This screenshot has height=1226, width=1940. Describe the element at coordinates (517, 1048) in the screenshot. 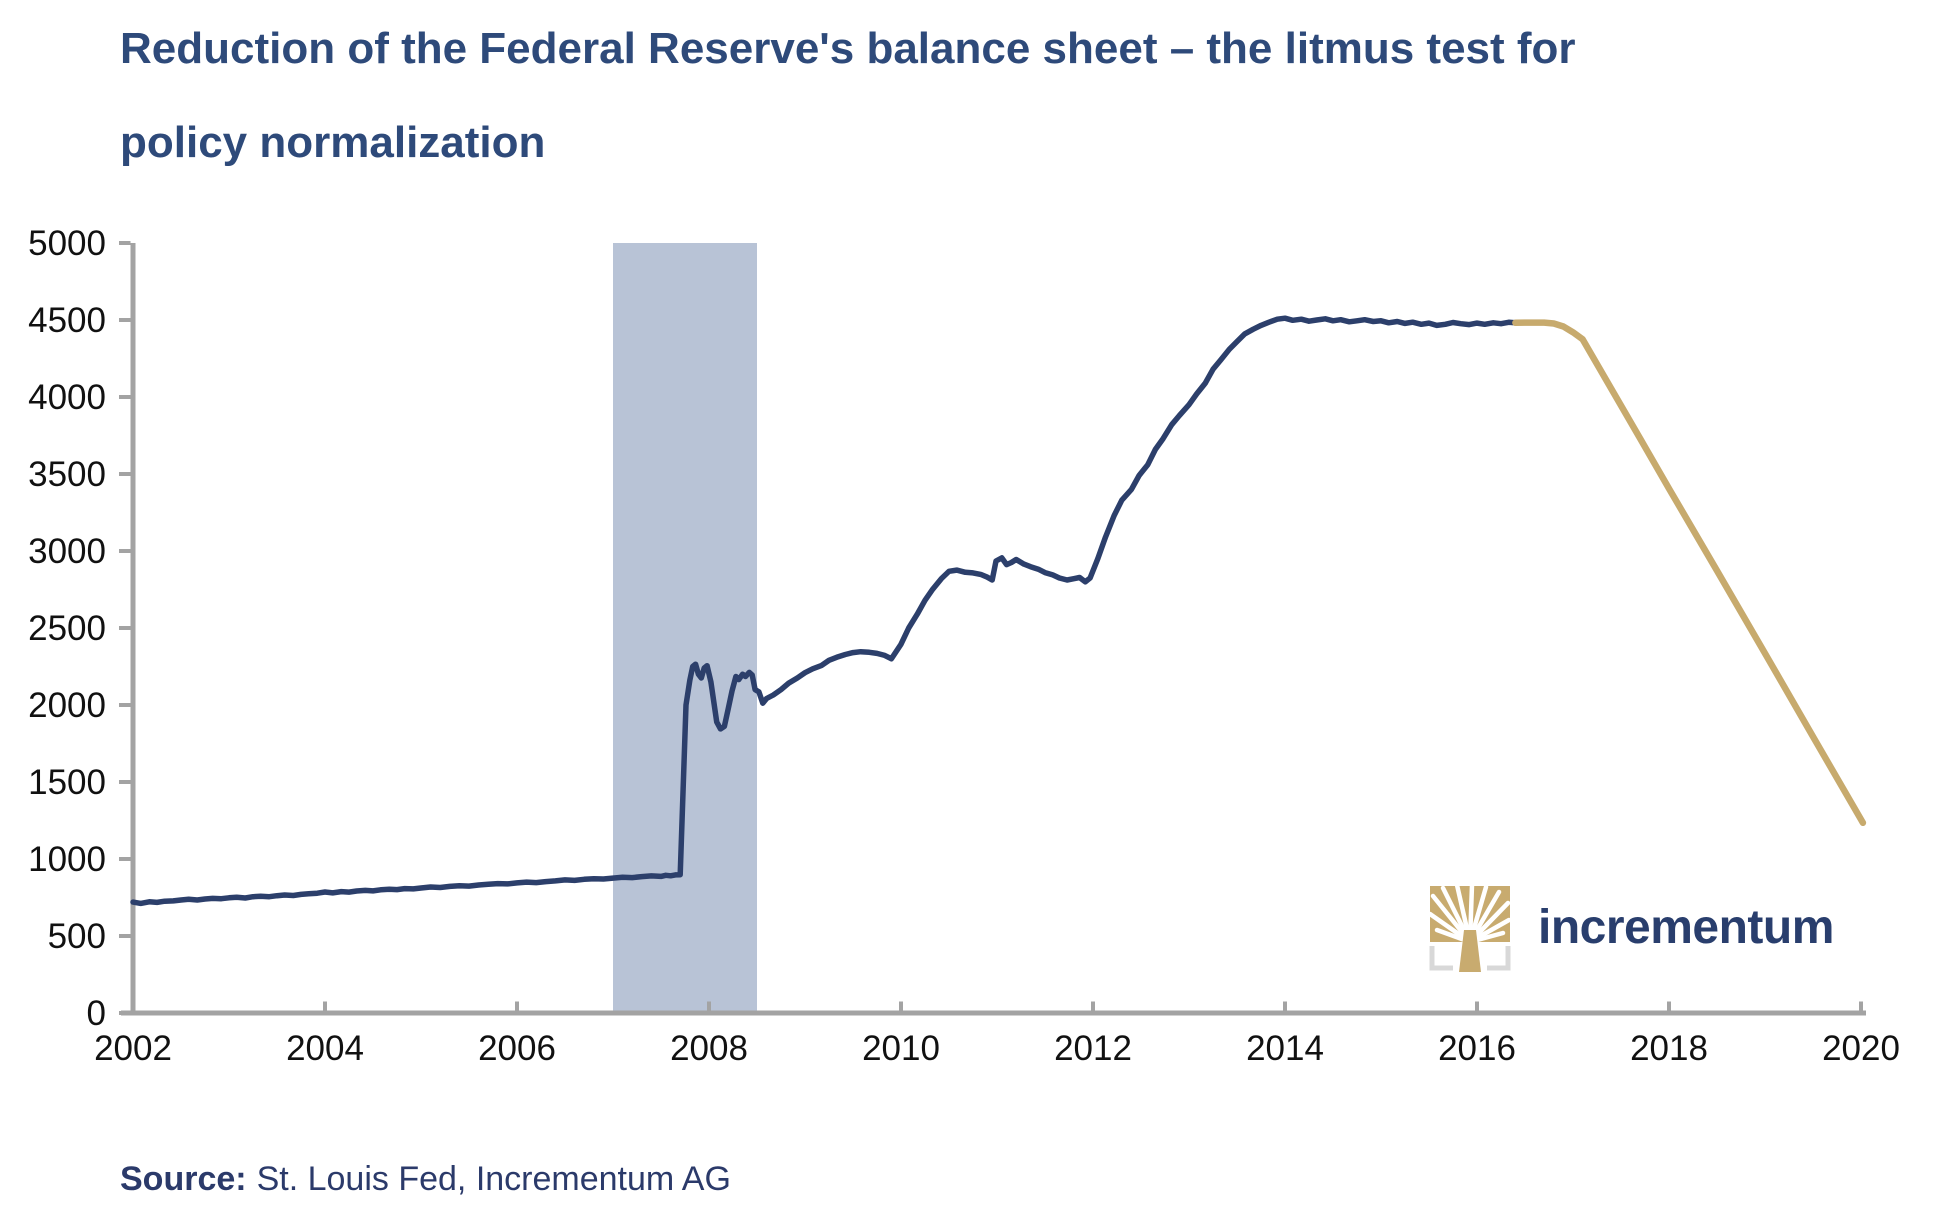

I see `x-axis-tick-label: 2006` at that location.